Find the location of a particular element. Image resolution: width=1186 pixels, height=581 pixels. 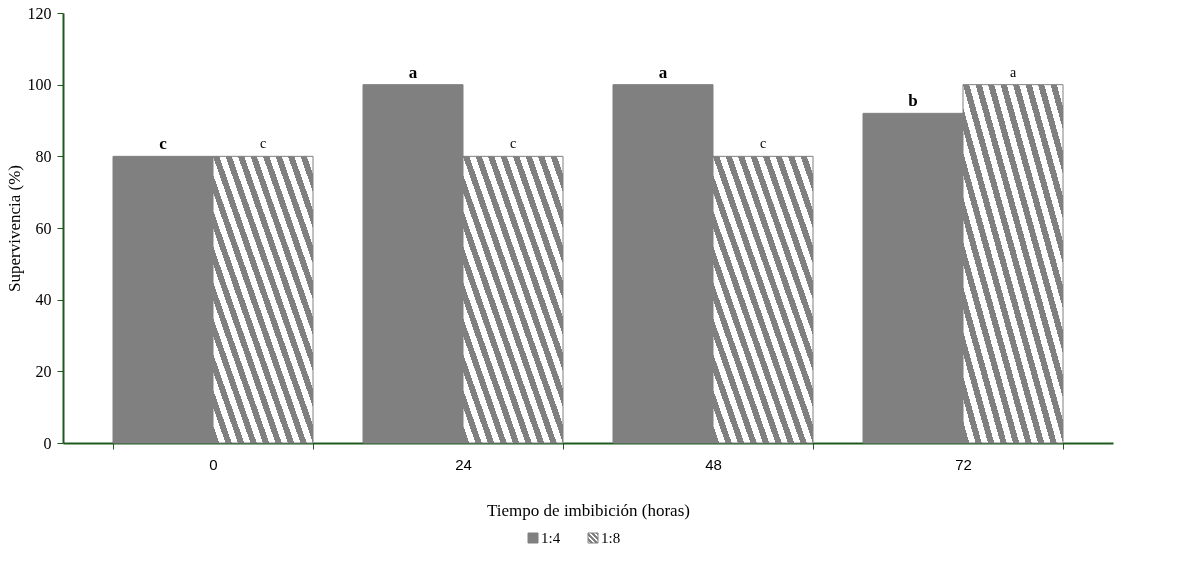

x-tick-label: 48 is located at coordinates (713, 464).